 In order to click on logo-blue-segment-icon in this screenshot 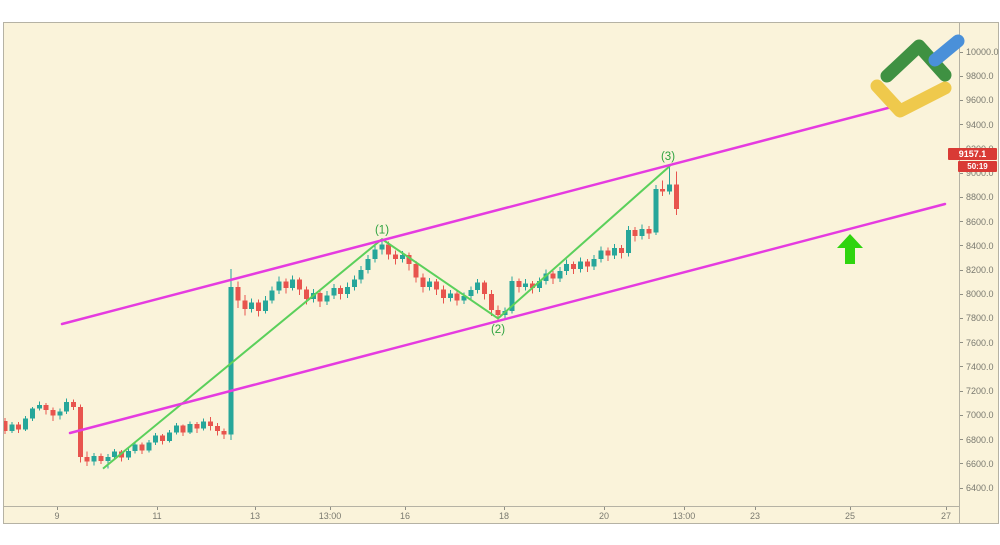, I will do `click(946, 50)`.